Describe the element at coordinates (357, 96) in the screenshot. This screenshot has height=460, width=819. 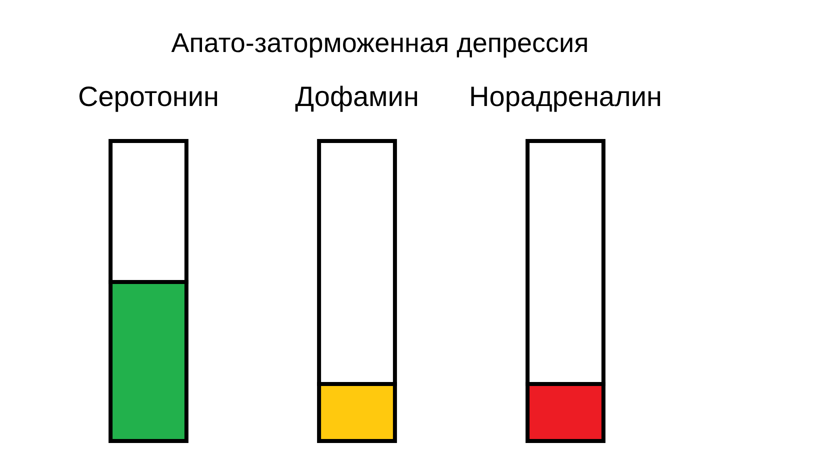
I see `x-tick-label: Дофамин` at that location.